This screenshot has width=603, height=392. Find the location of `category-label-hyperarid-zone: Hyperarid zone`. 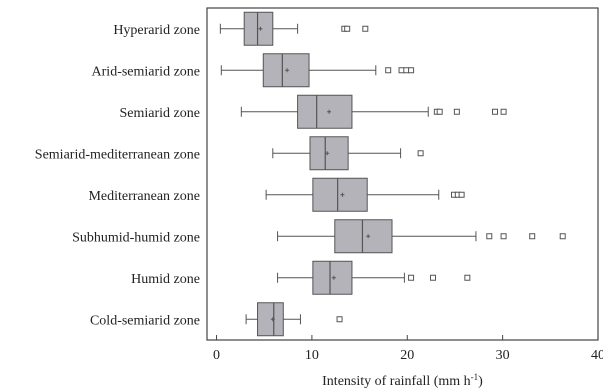

category-label-hyperarid-zone: Hyperarid zone is located at coordinates (156, 30).